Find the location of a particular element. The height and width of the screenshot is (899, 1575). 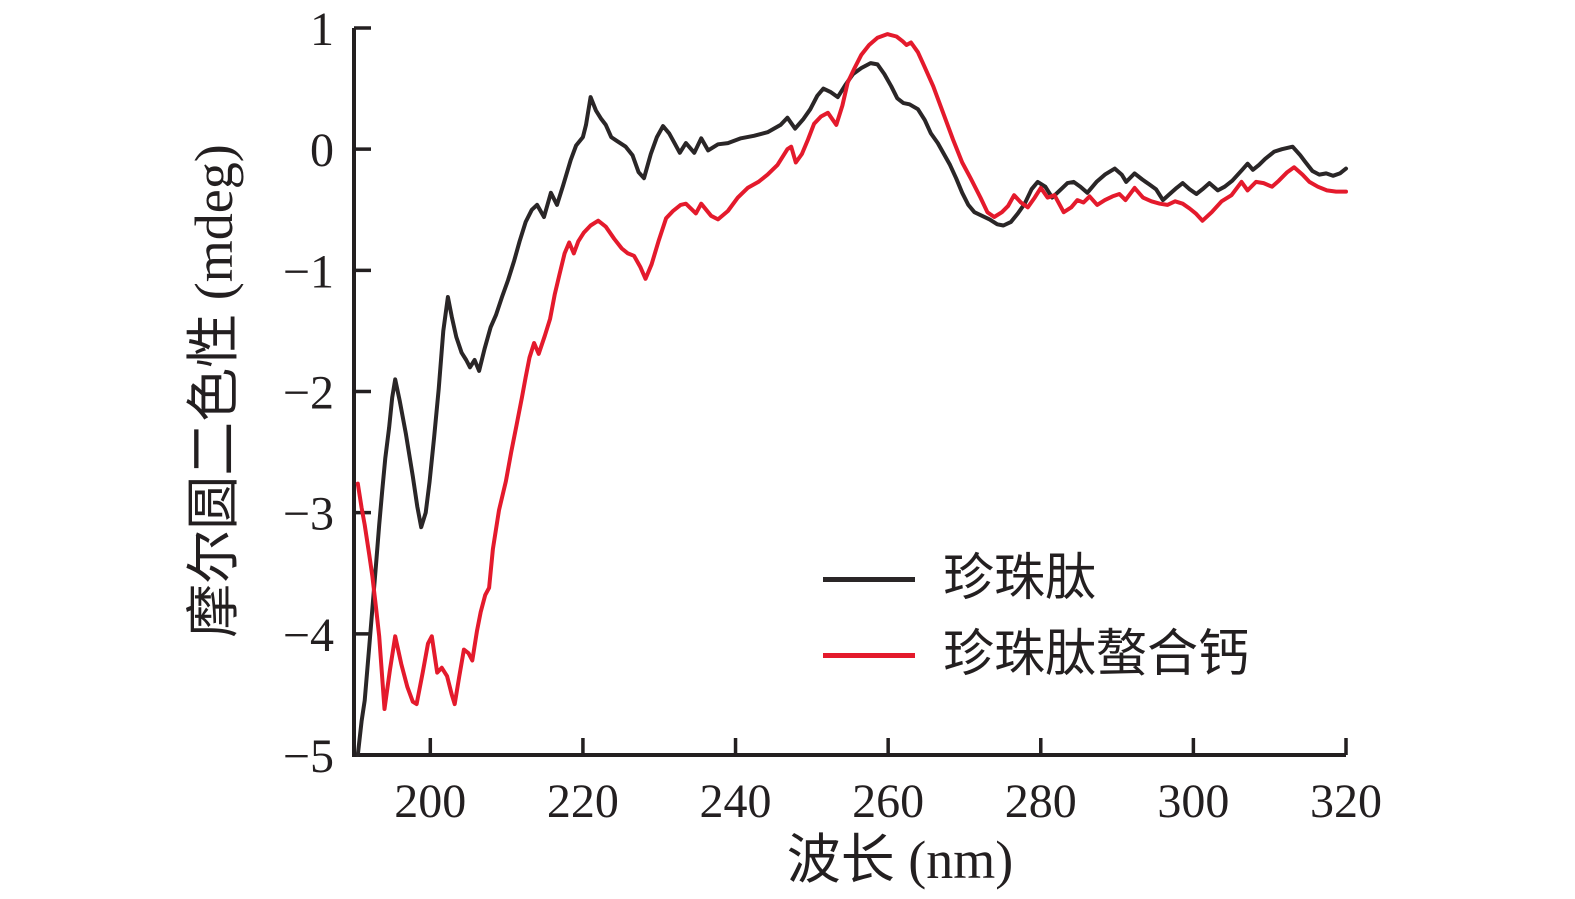

legend-item-pearl-peptide: 珍珠肽 is located at coordinates (1036, 579).